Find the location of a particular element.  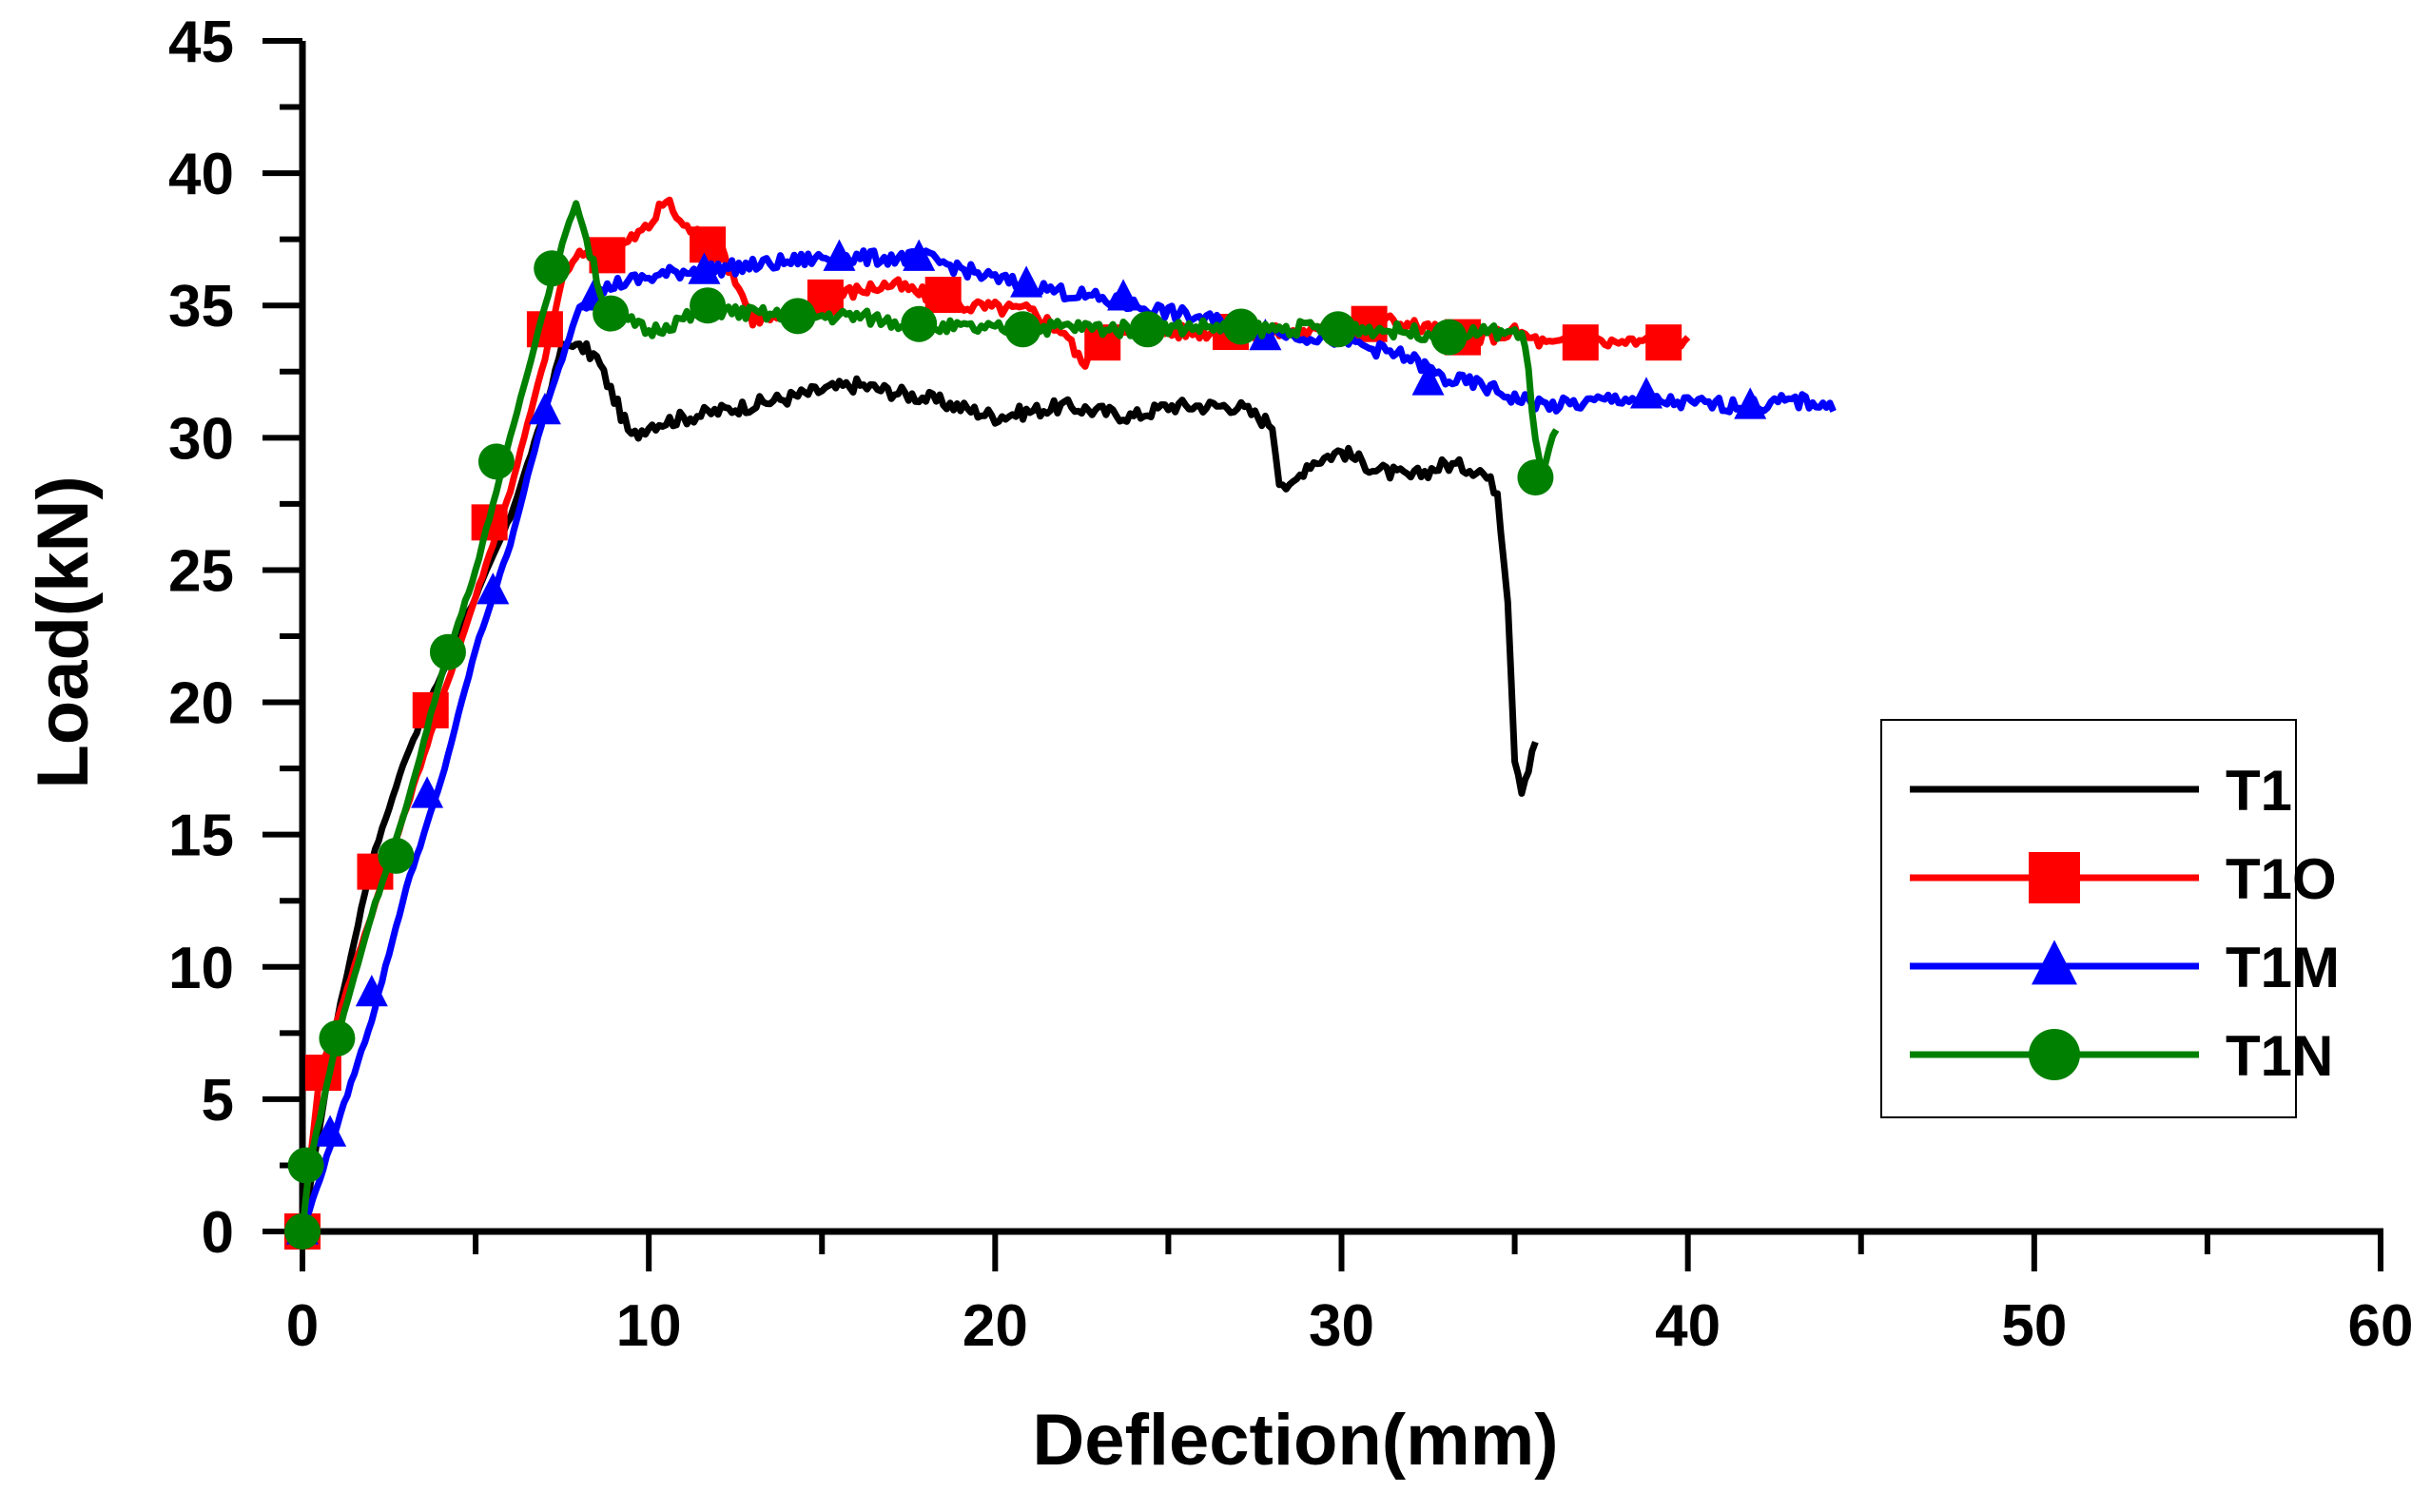

y-tick-label: 10 is located at coordinates (201, 969).